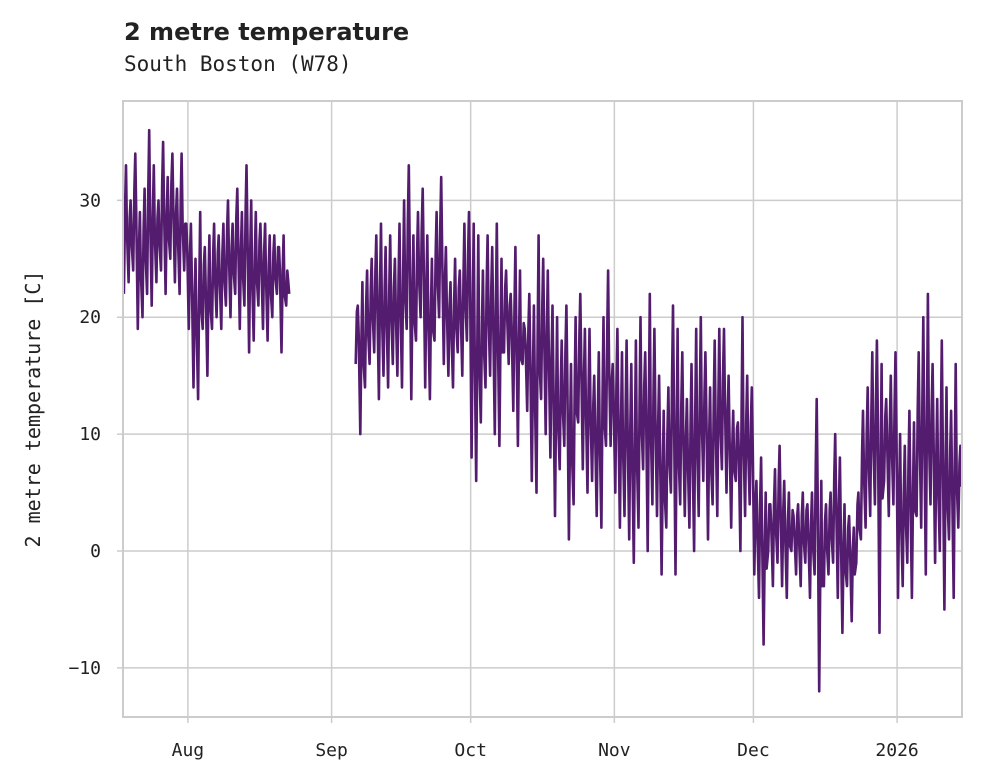 This screenshot has width=981, height=782. I want to click on x-tick-label: 2026, so click(896, 750).